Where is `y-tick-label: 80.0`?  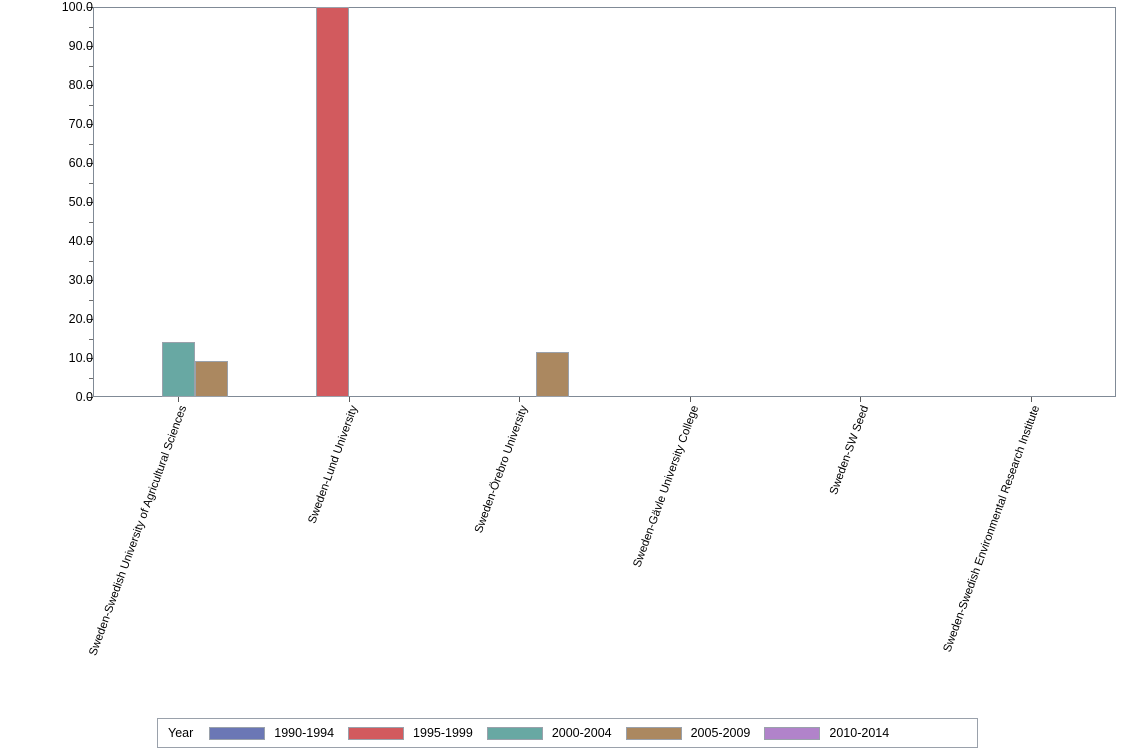
y-tick-label: 80.0 is located at coordinates (80, 85).